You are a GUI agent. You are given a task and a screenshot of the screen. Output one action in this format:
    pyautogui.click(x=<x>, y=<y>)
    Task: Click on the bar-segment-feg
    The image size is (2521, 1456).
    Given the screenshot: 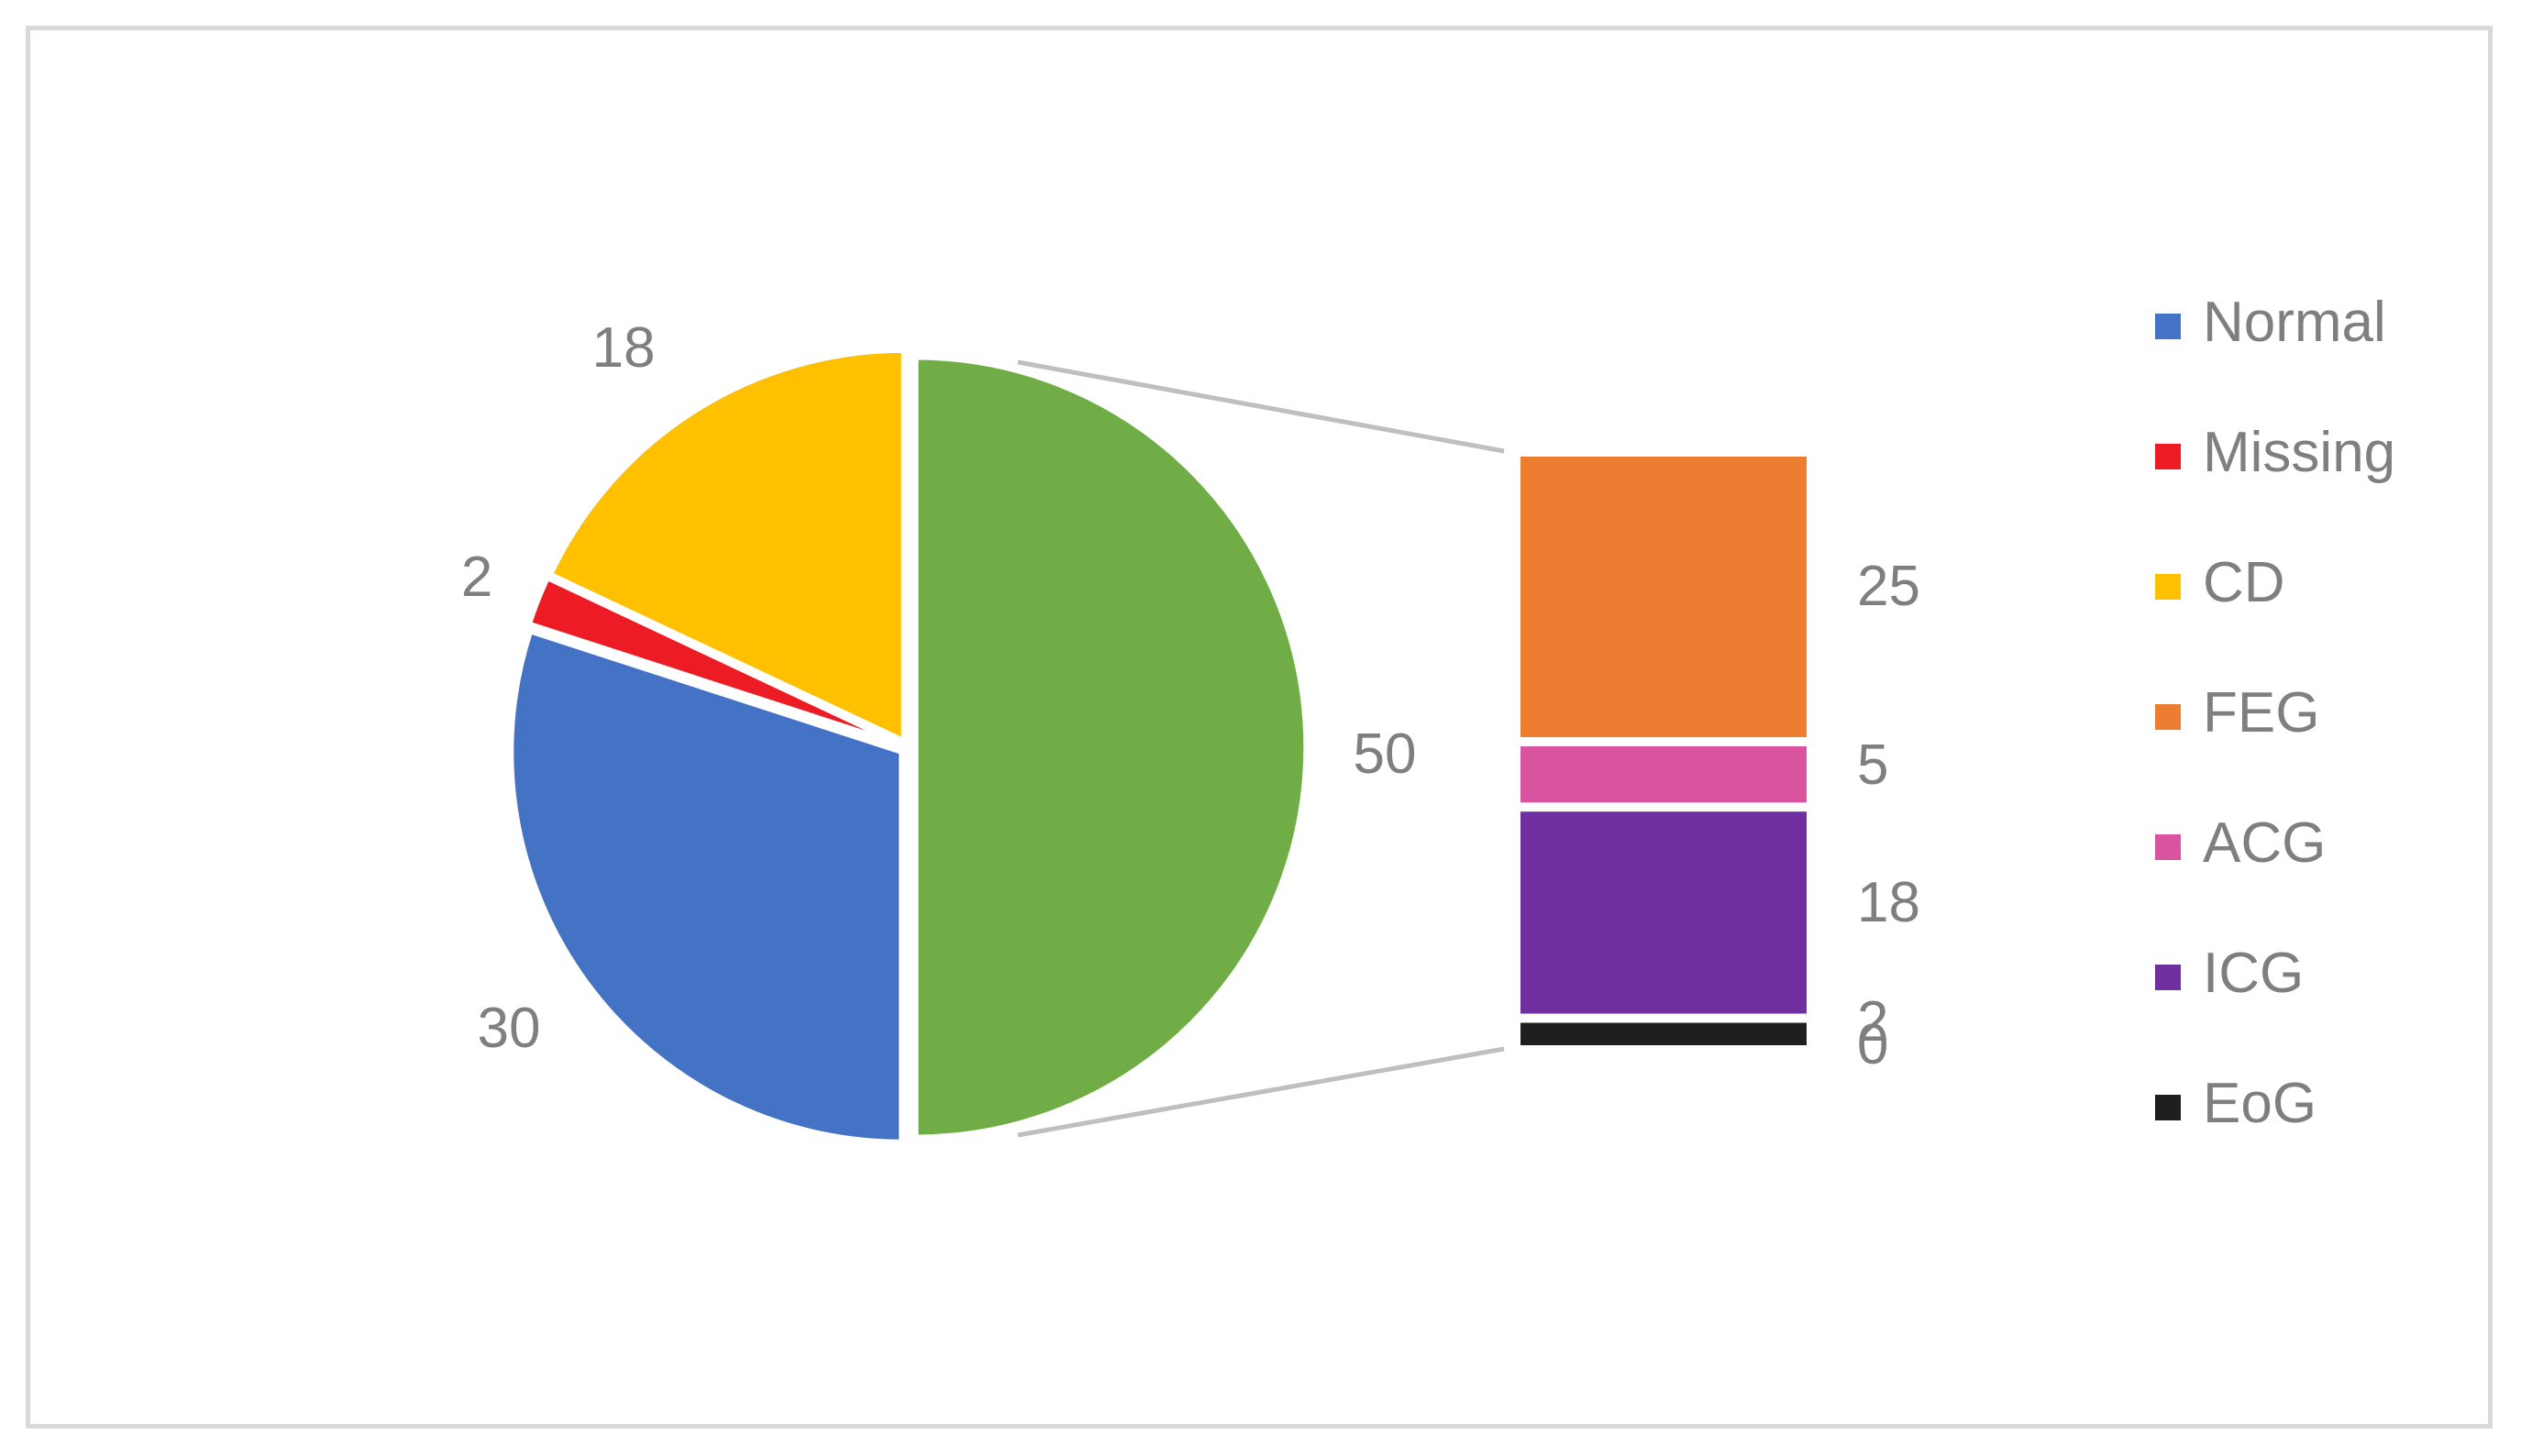 What is the action you would take?
    pyautogui.click(x=1663, y=597)
    